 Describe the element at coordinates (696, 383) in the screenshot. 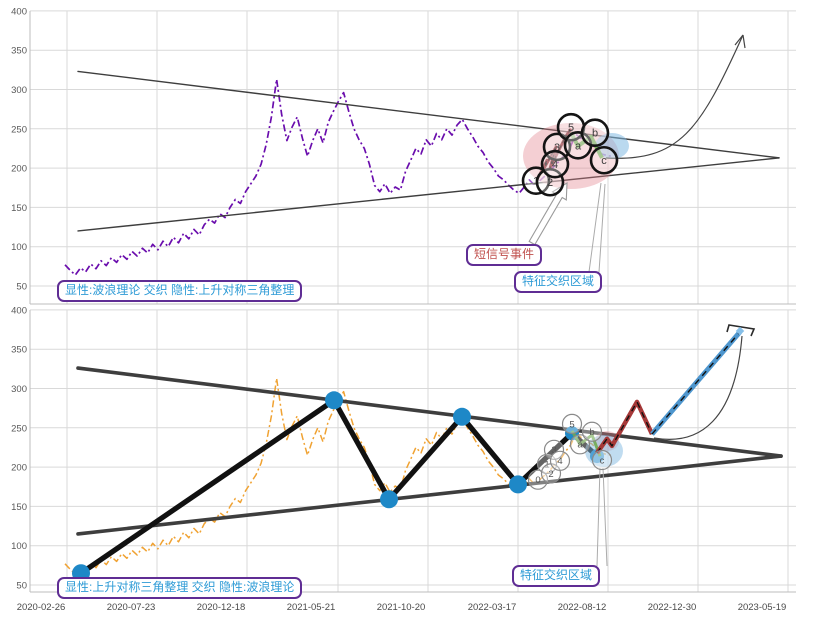

I see `projection-blue-dash-overlay` at that location.